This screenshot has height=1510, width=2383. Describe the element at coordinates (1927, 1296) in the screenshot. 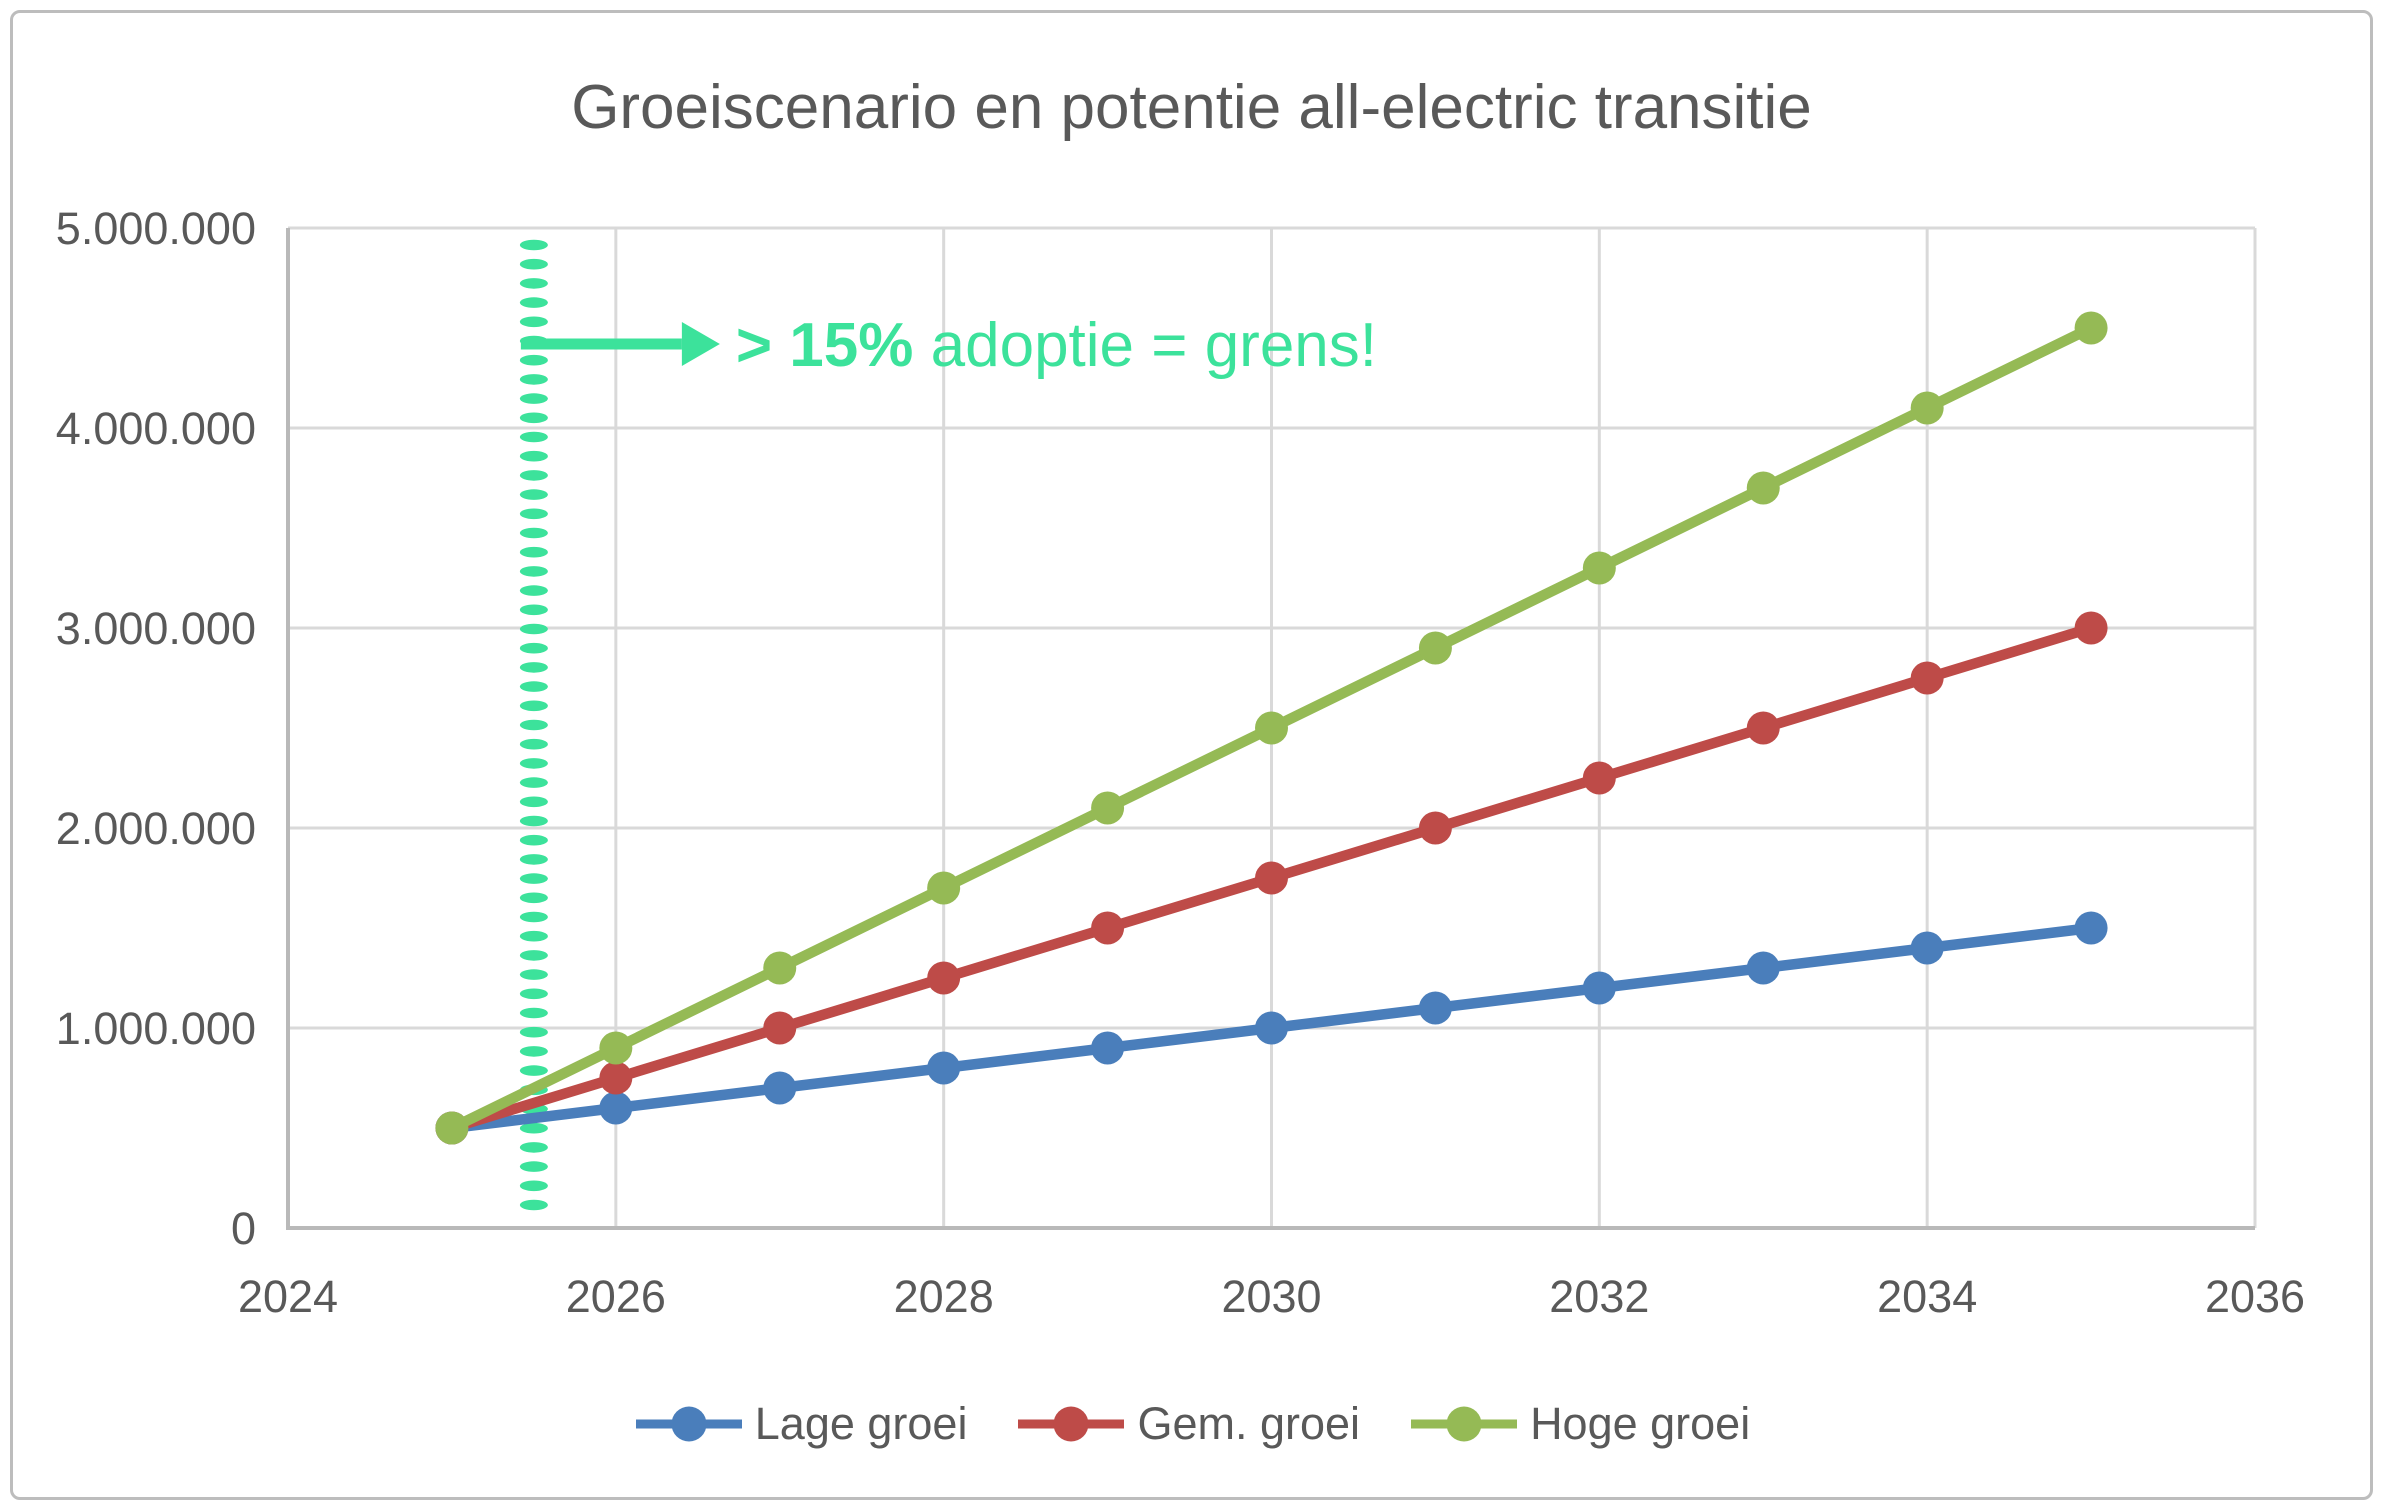

I see `svg-text: 2034` at that location.